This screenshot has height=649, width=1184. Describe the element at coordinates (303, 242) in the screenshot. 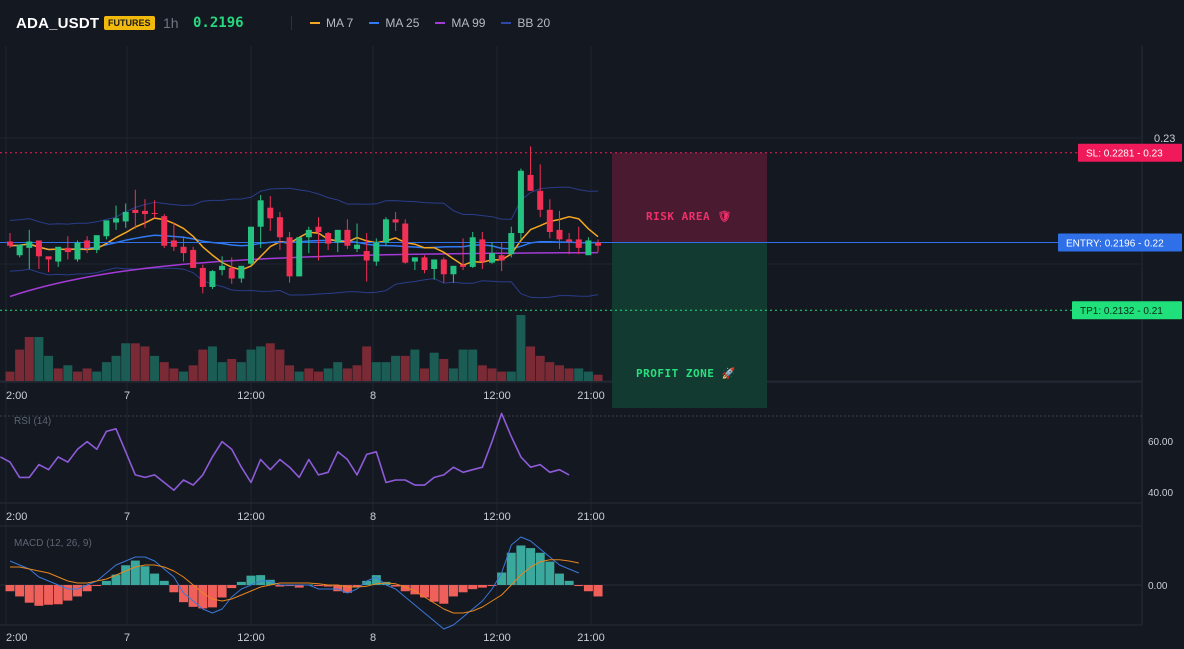

I see `ma25-line` at that location.